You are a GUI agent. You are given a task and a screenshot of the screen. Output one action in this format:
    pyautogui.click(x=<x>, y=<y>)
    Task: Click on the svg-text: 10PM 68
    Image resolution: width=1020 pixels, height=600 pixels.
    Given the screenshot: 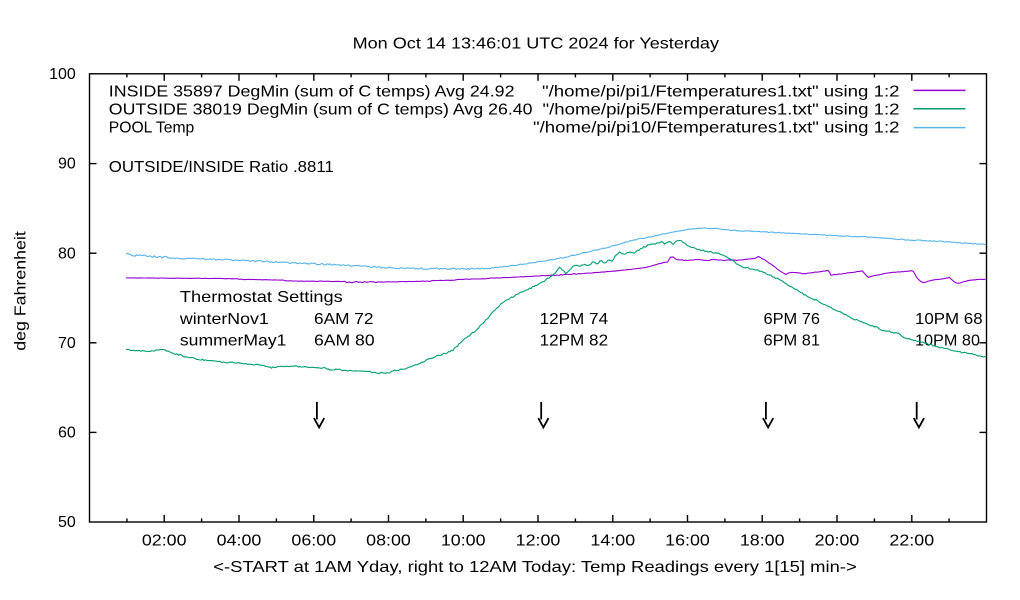 What is the action you would take?
    pyautogui.click(x=949, y=319)
    